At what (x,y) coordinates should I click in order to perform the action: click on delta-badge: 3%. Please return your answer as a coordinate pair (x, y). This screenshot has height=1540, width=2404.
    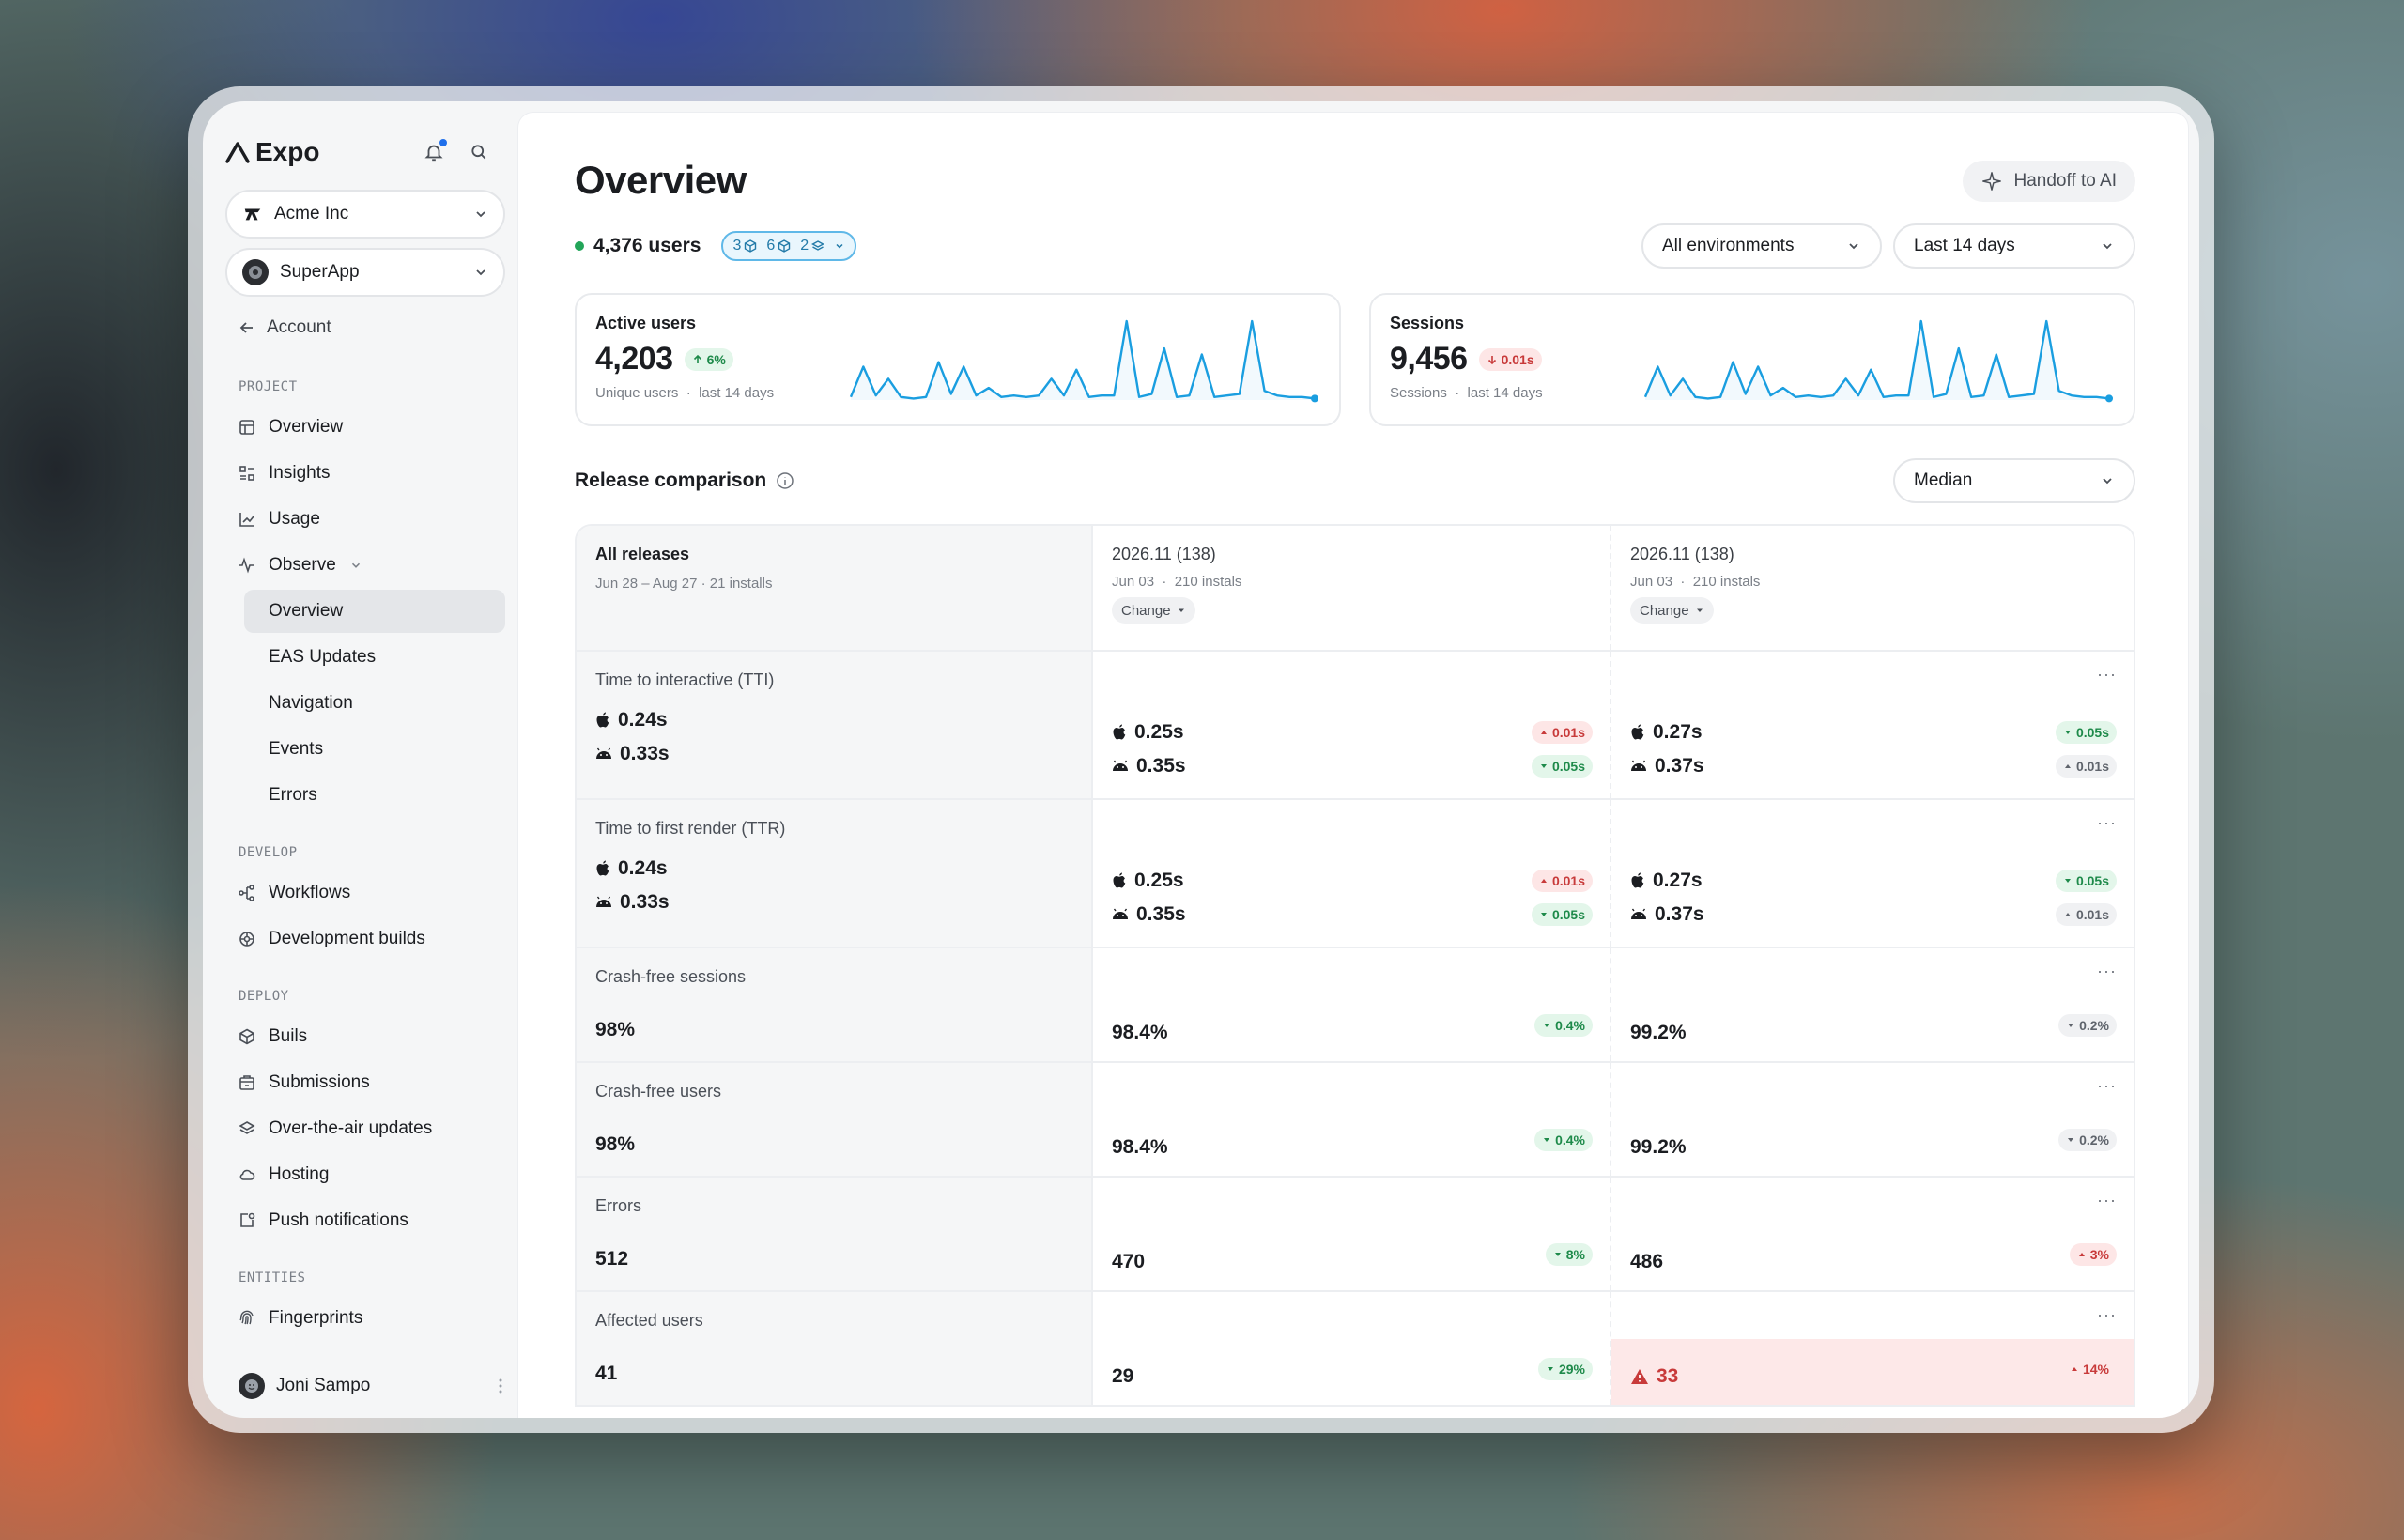
    Looking at the image, I should click on (2093, 1254).